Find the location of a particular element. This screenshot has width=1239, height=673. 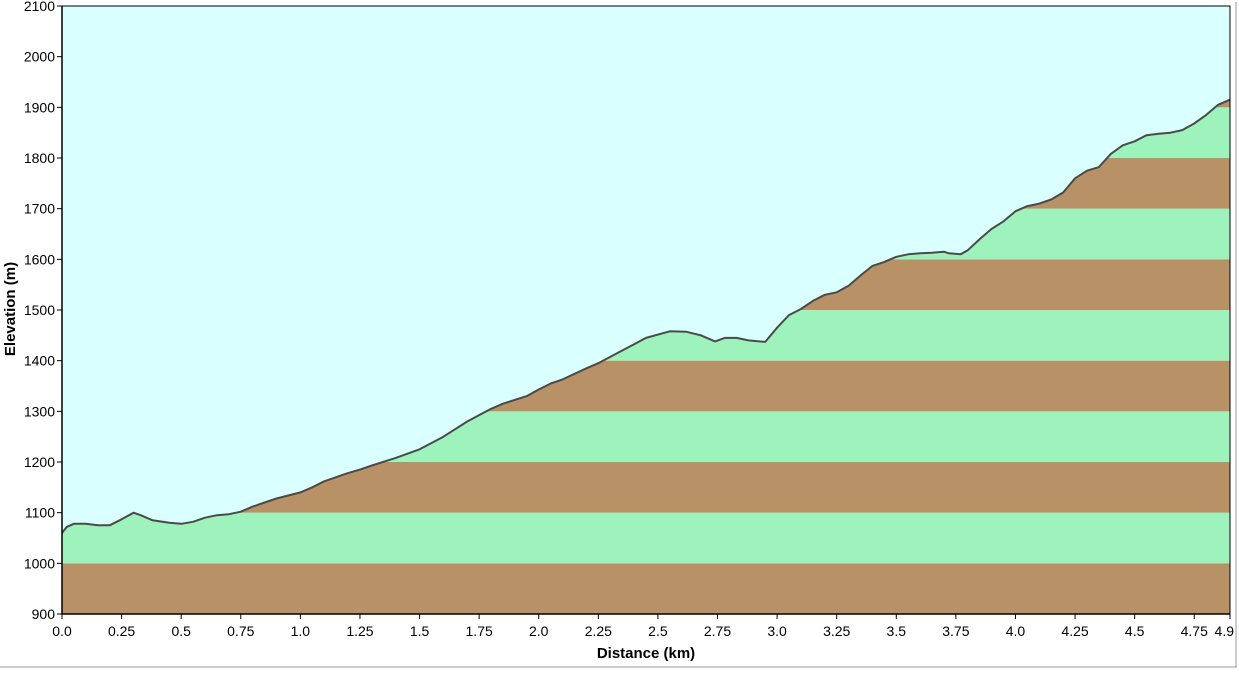

x-tick-label: 2.25 is located at coordinates (598, 631).